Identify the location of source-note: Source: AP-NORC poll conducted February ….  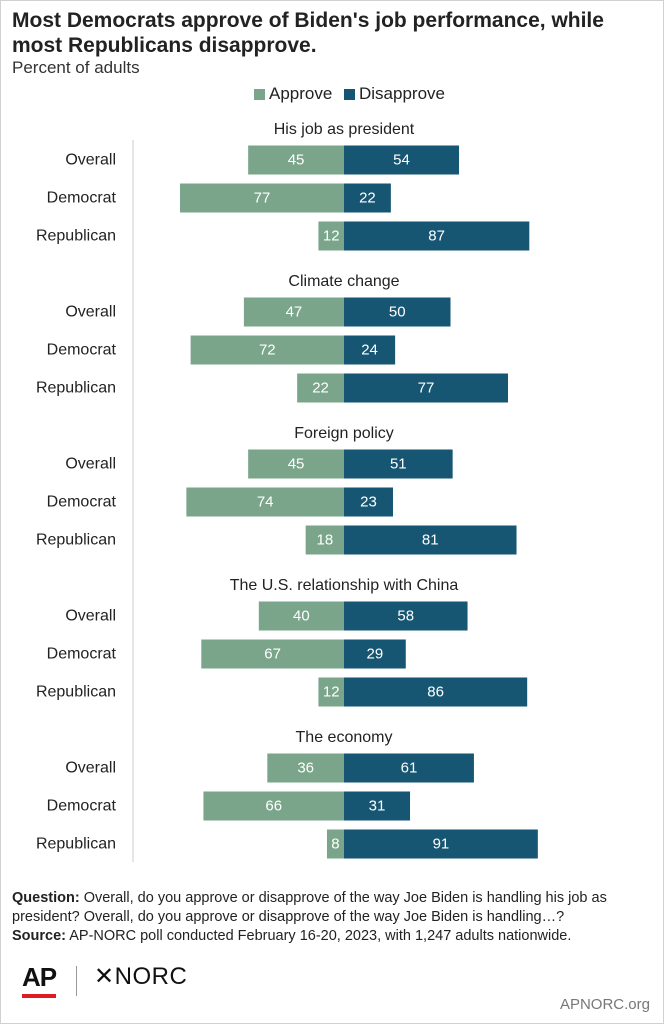
(332, 936).